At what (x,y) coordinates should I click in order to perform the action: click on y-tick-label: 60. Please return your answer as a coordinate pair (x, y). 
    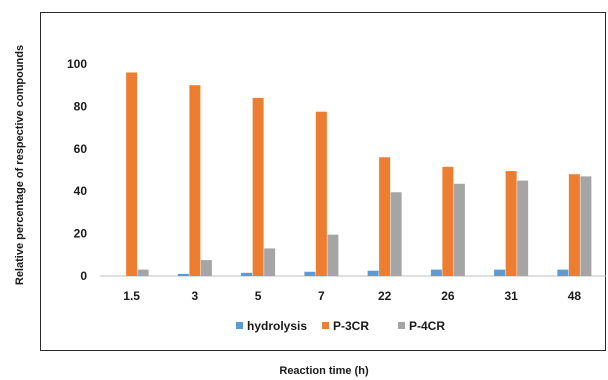
    Looking at the image, I should click on (81, 149).